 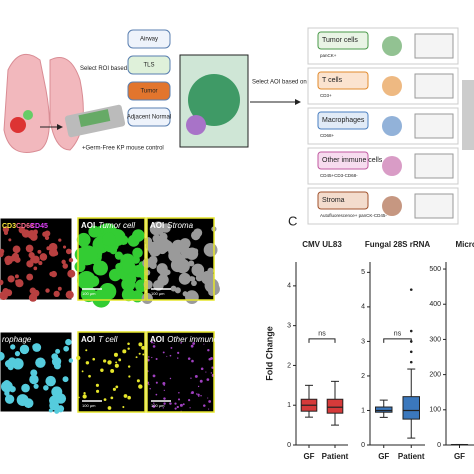 I want to click on roi-step: Select ROI based on morphology, so click(x=124, y=69).